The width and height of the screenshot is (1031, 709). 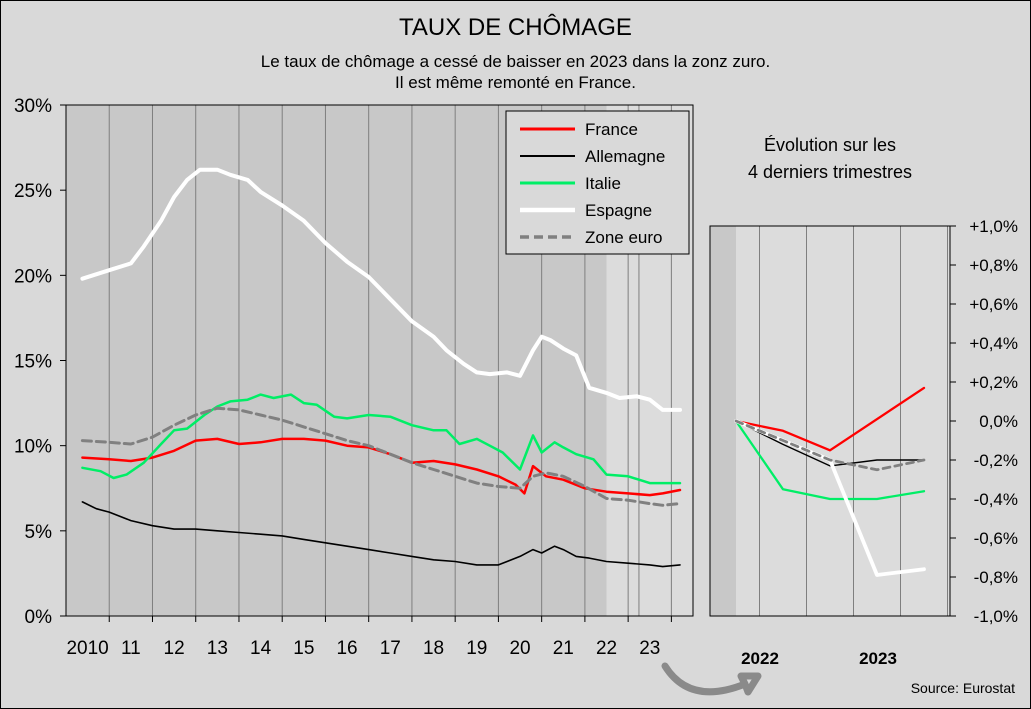 I want to click on side-y-tick-label: 0,0%, so click(x=998, y=421).